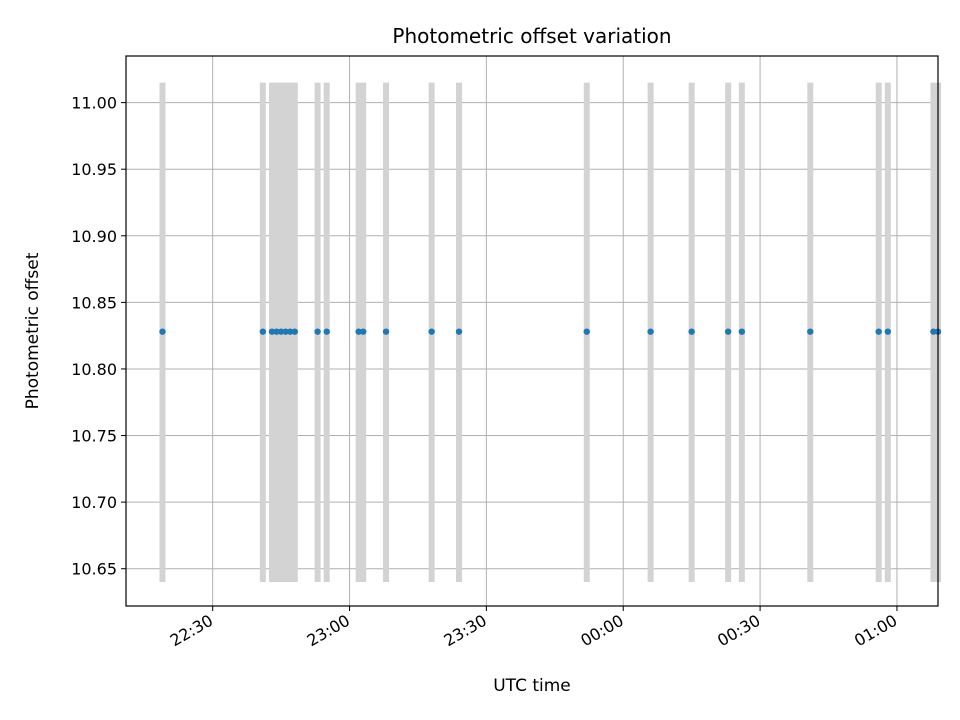 This screenshot has width=960, height=720. Describe the element at coordinates (94, 236) in the screenshot. I see `y-tick-label: 10.90` at that location.